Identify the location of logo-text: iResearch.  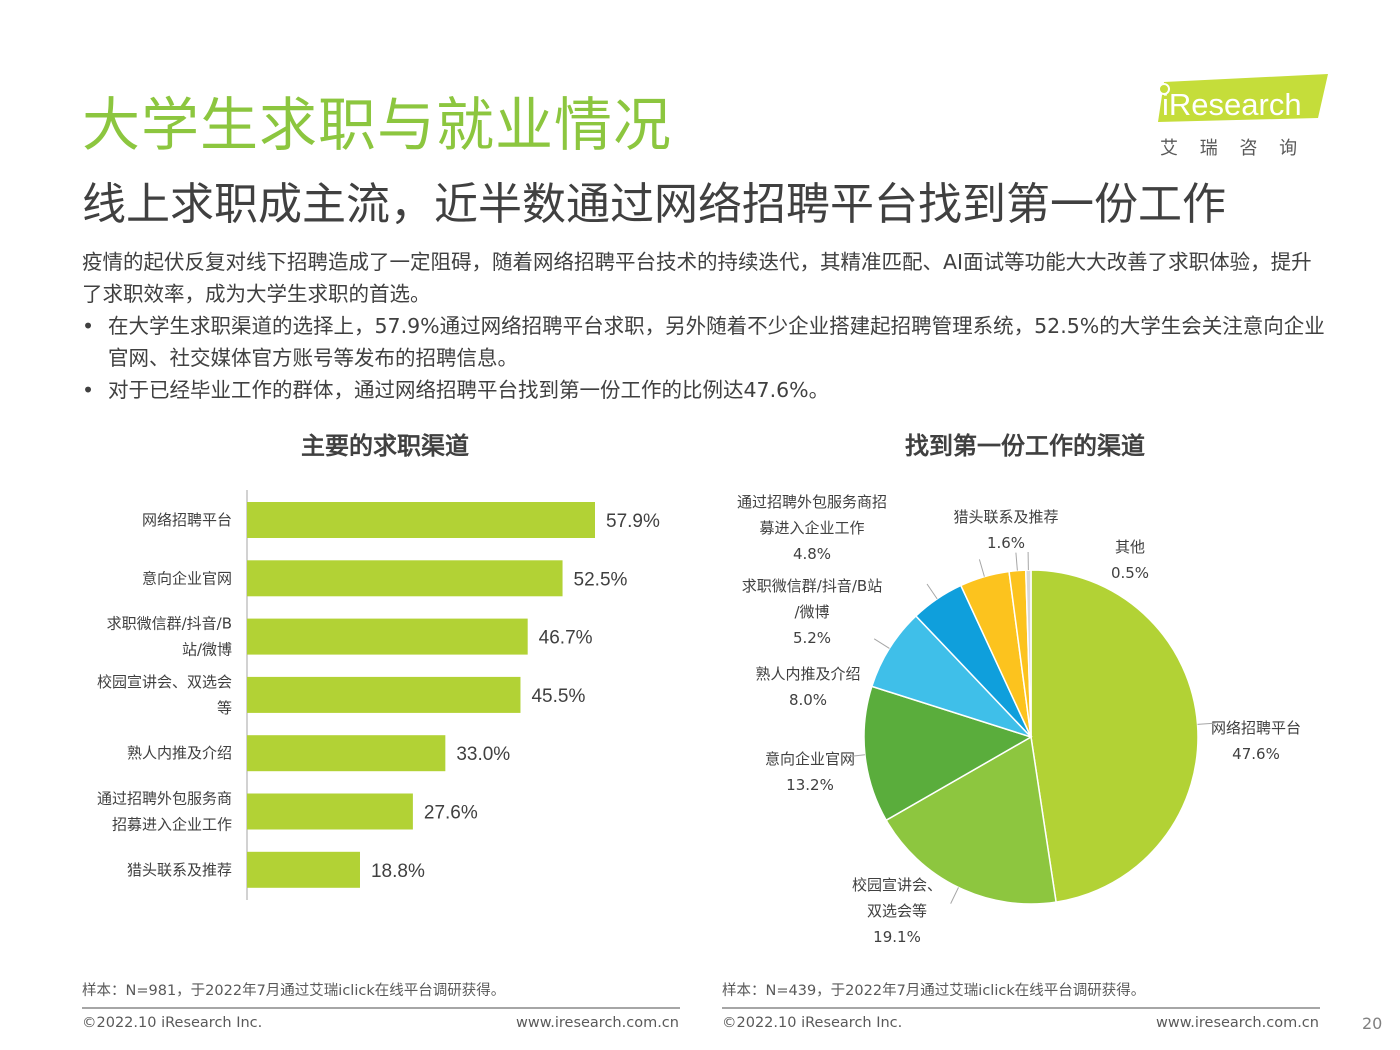
(1232, 104).